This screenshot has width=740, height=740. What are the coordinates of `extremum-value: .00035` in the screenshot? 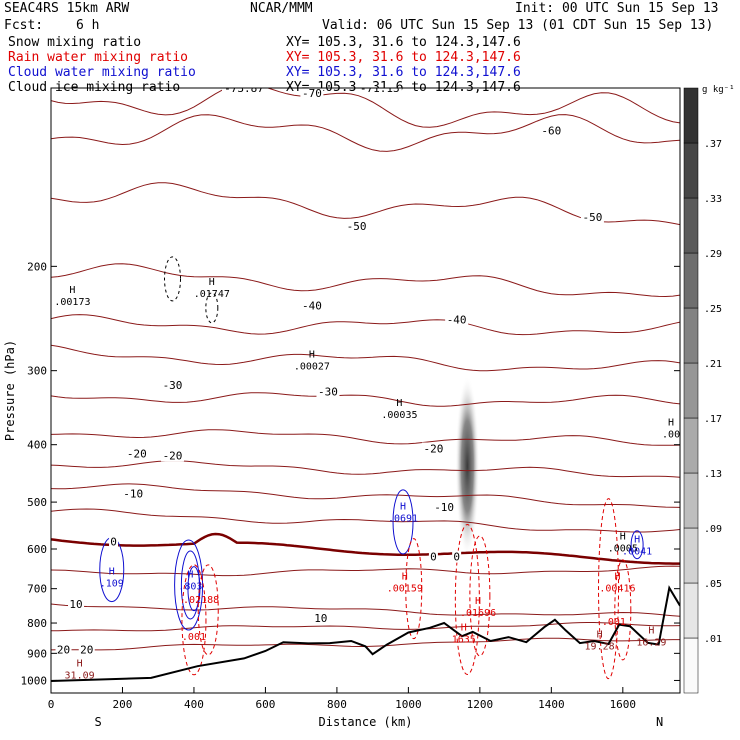 It's located at (399, 415).